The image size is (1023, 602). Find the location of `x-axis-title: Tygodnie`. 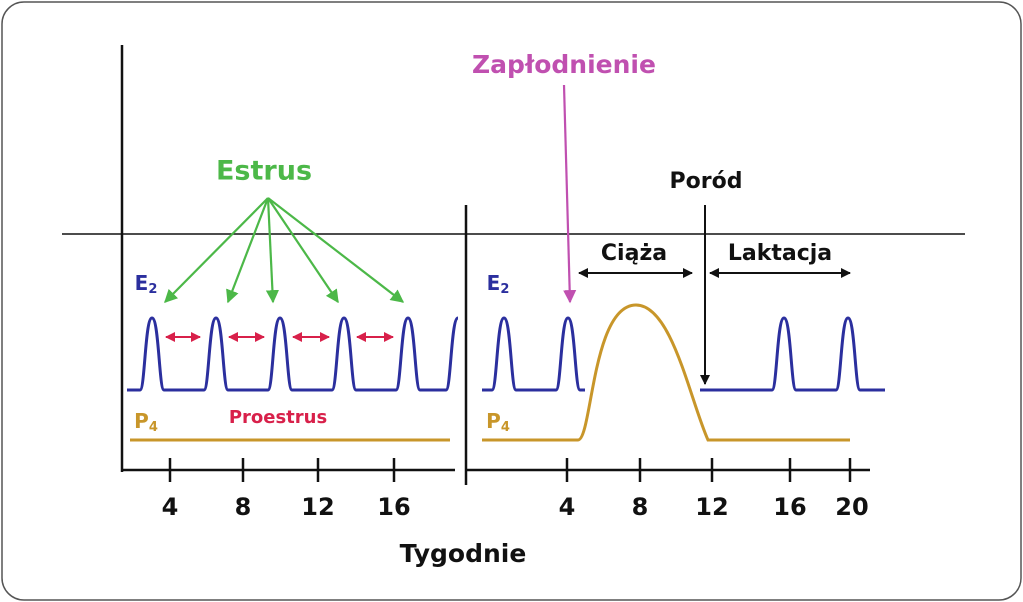

x-axis-title: Tygodnie is located at coordinates (463, 553).